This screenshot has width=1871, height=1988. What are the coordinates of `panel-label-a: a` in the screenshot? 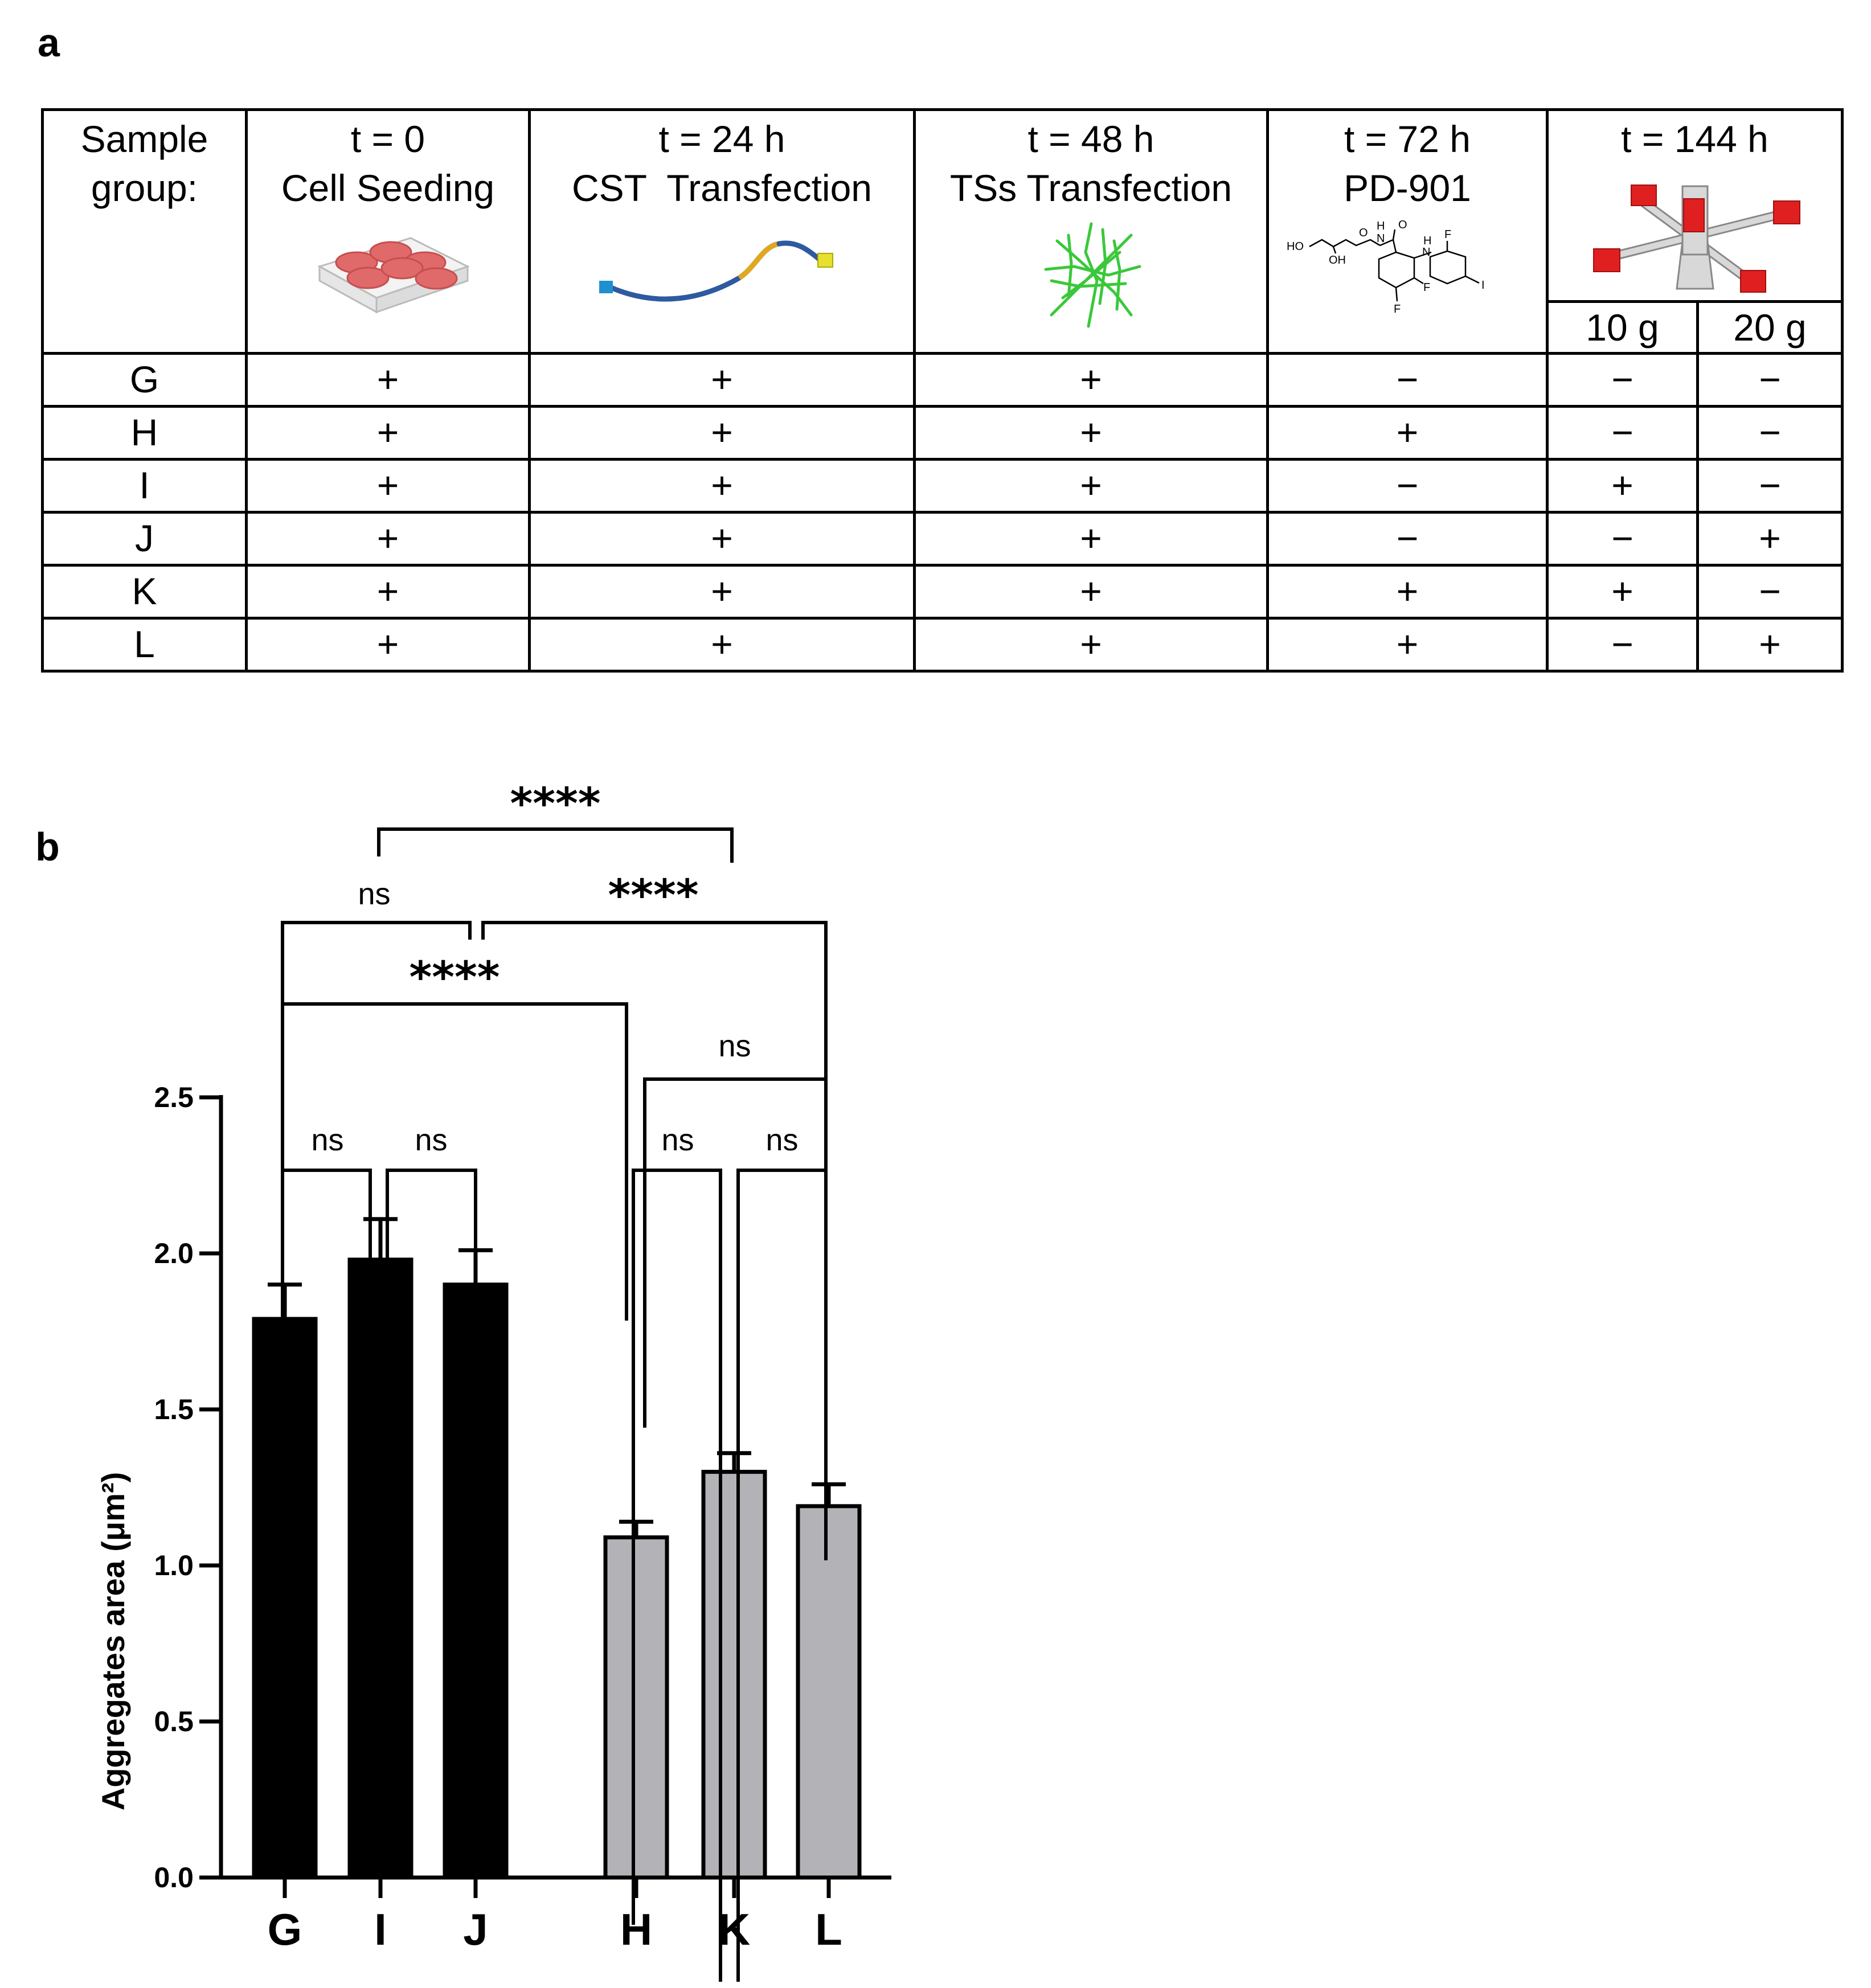 It's located at (49, 43).